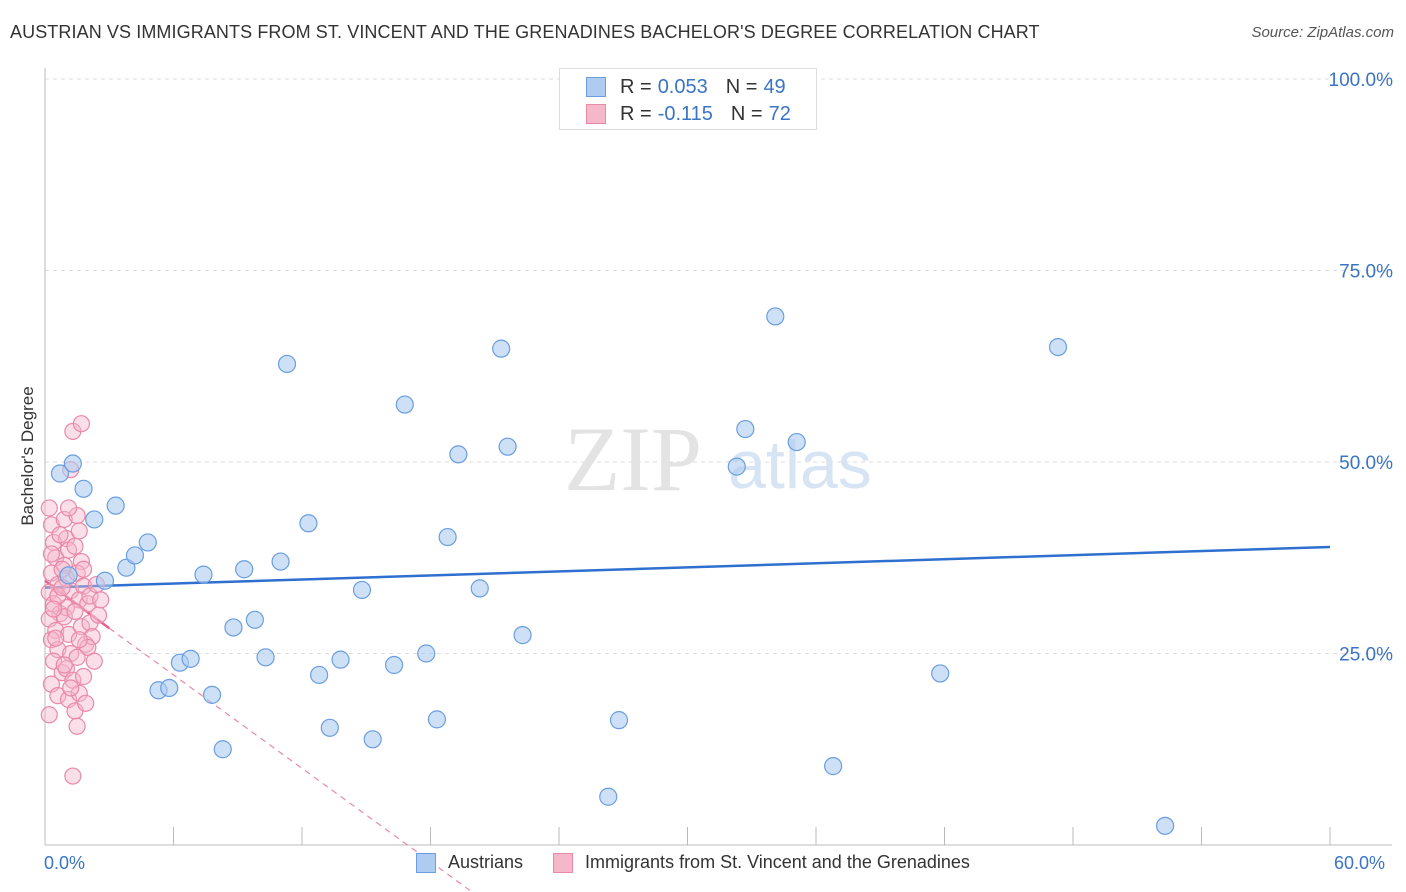 The image size is (1406, 892). Describe the element at coordinates (1361, 368) in the screenshot. I see `y-tick-labels: 25.0% 50.0% 75.0% 100.0%` at that location.